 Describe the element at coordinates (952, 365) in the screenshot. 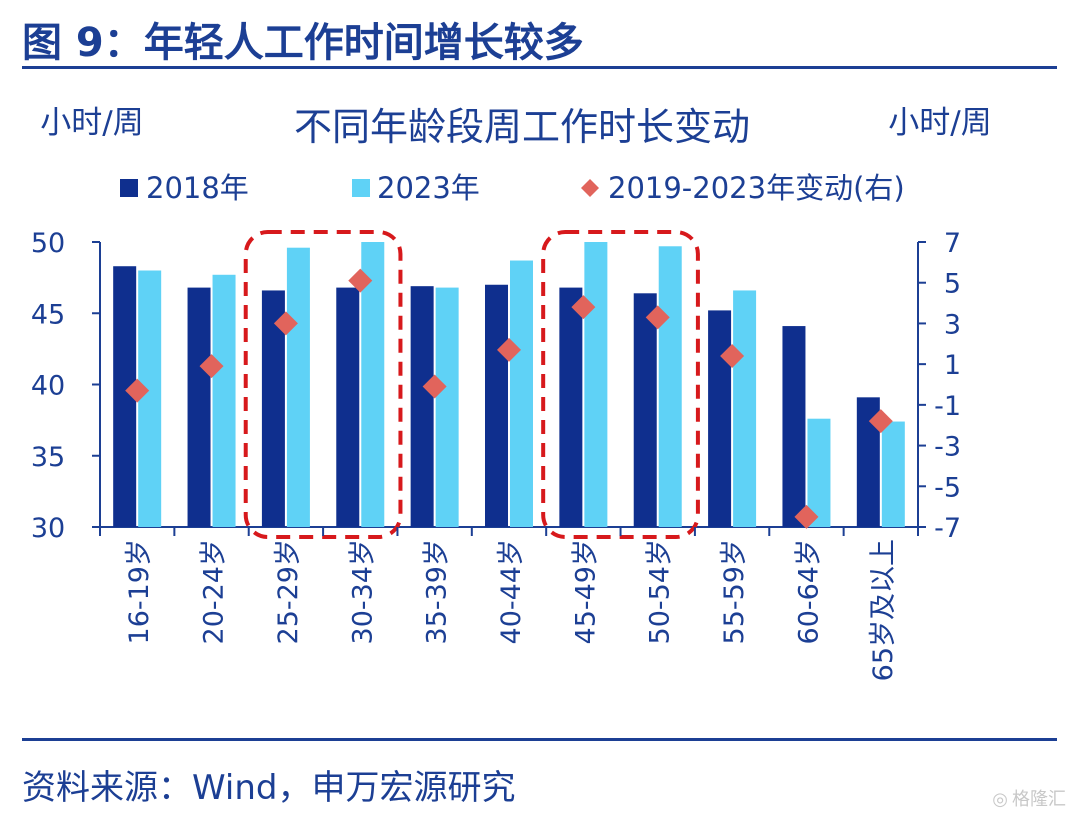

I see `y-right-tick-label: 1` at that location.